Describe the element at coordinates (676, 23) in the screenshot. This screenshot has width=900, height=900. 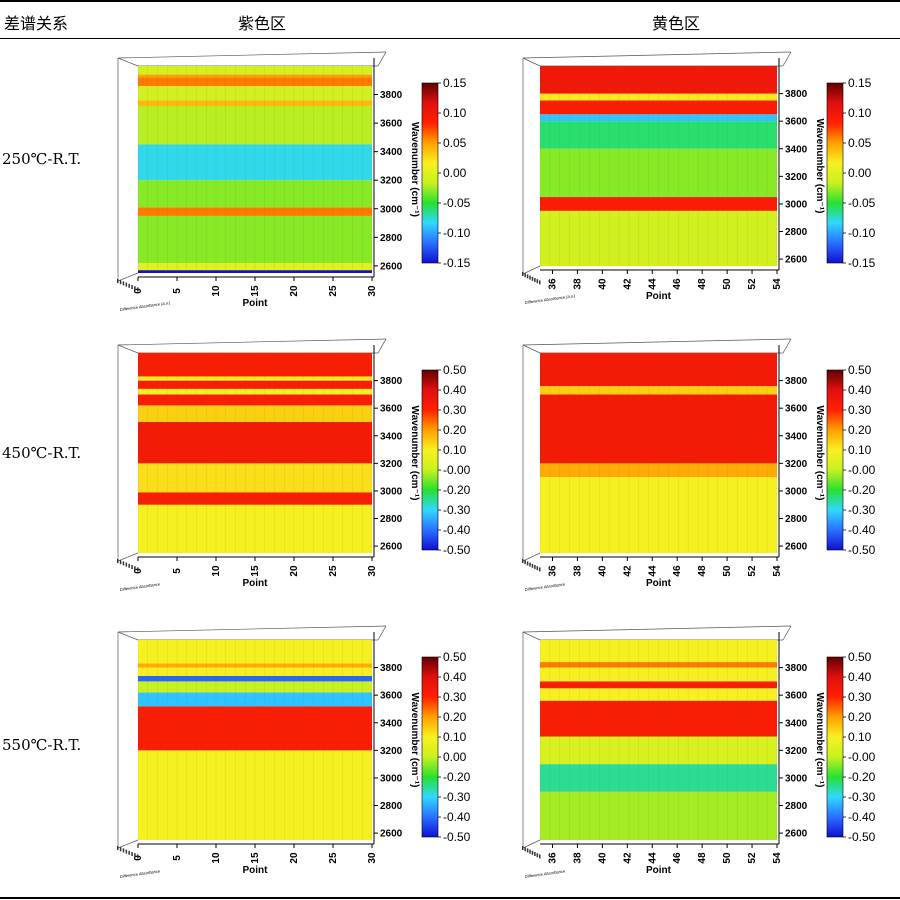
I see `header-yellow-zone: 黄色区` at that location.